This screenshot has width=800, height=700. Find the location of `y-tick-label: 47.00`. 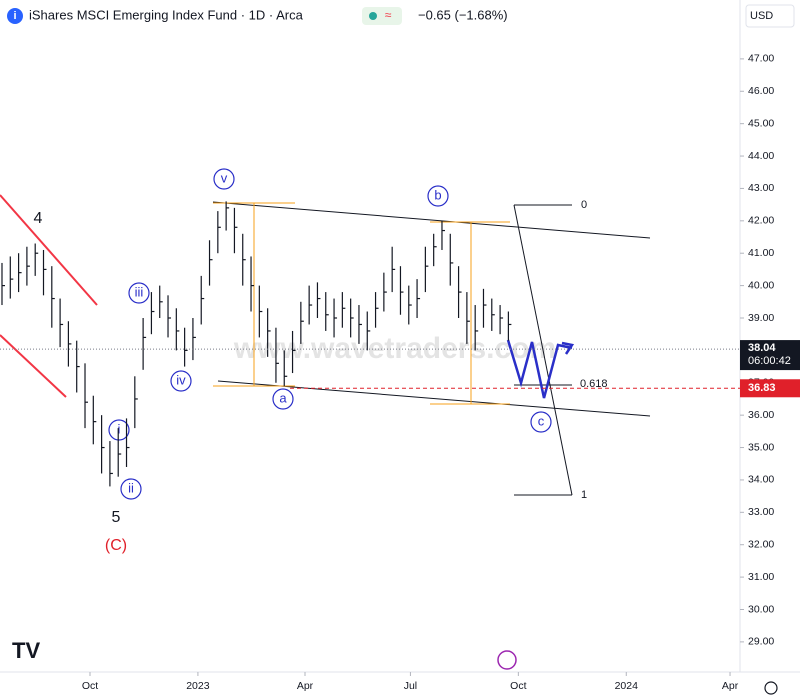

y-tick-label: 47.00 is located at coordinates (761, 59).